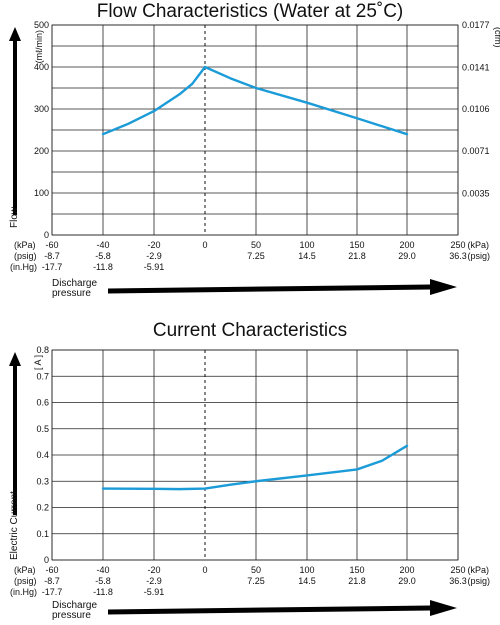  Describe the element at coordinates (42, 481) in the screenshot. I see `y-tick-label: 0.3` at that location.